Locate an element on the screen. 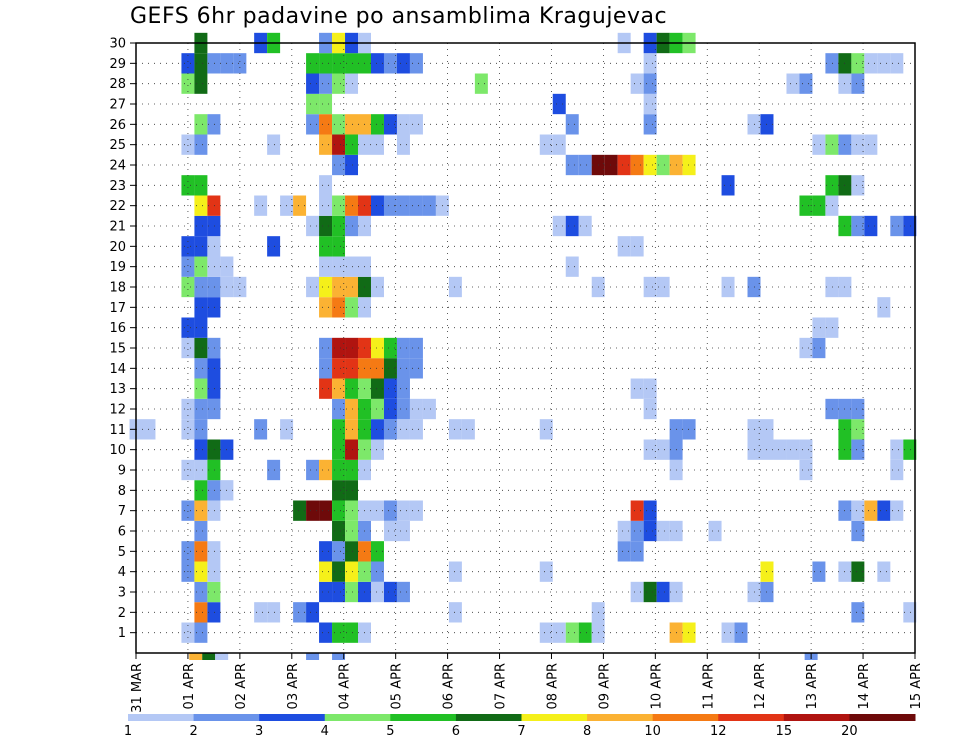 This screenshot has height=742, width=960. x-tick-label: 07 APR is located at coordinates (501, 686).